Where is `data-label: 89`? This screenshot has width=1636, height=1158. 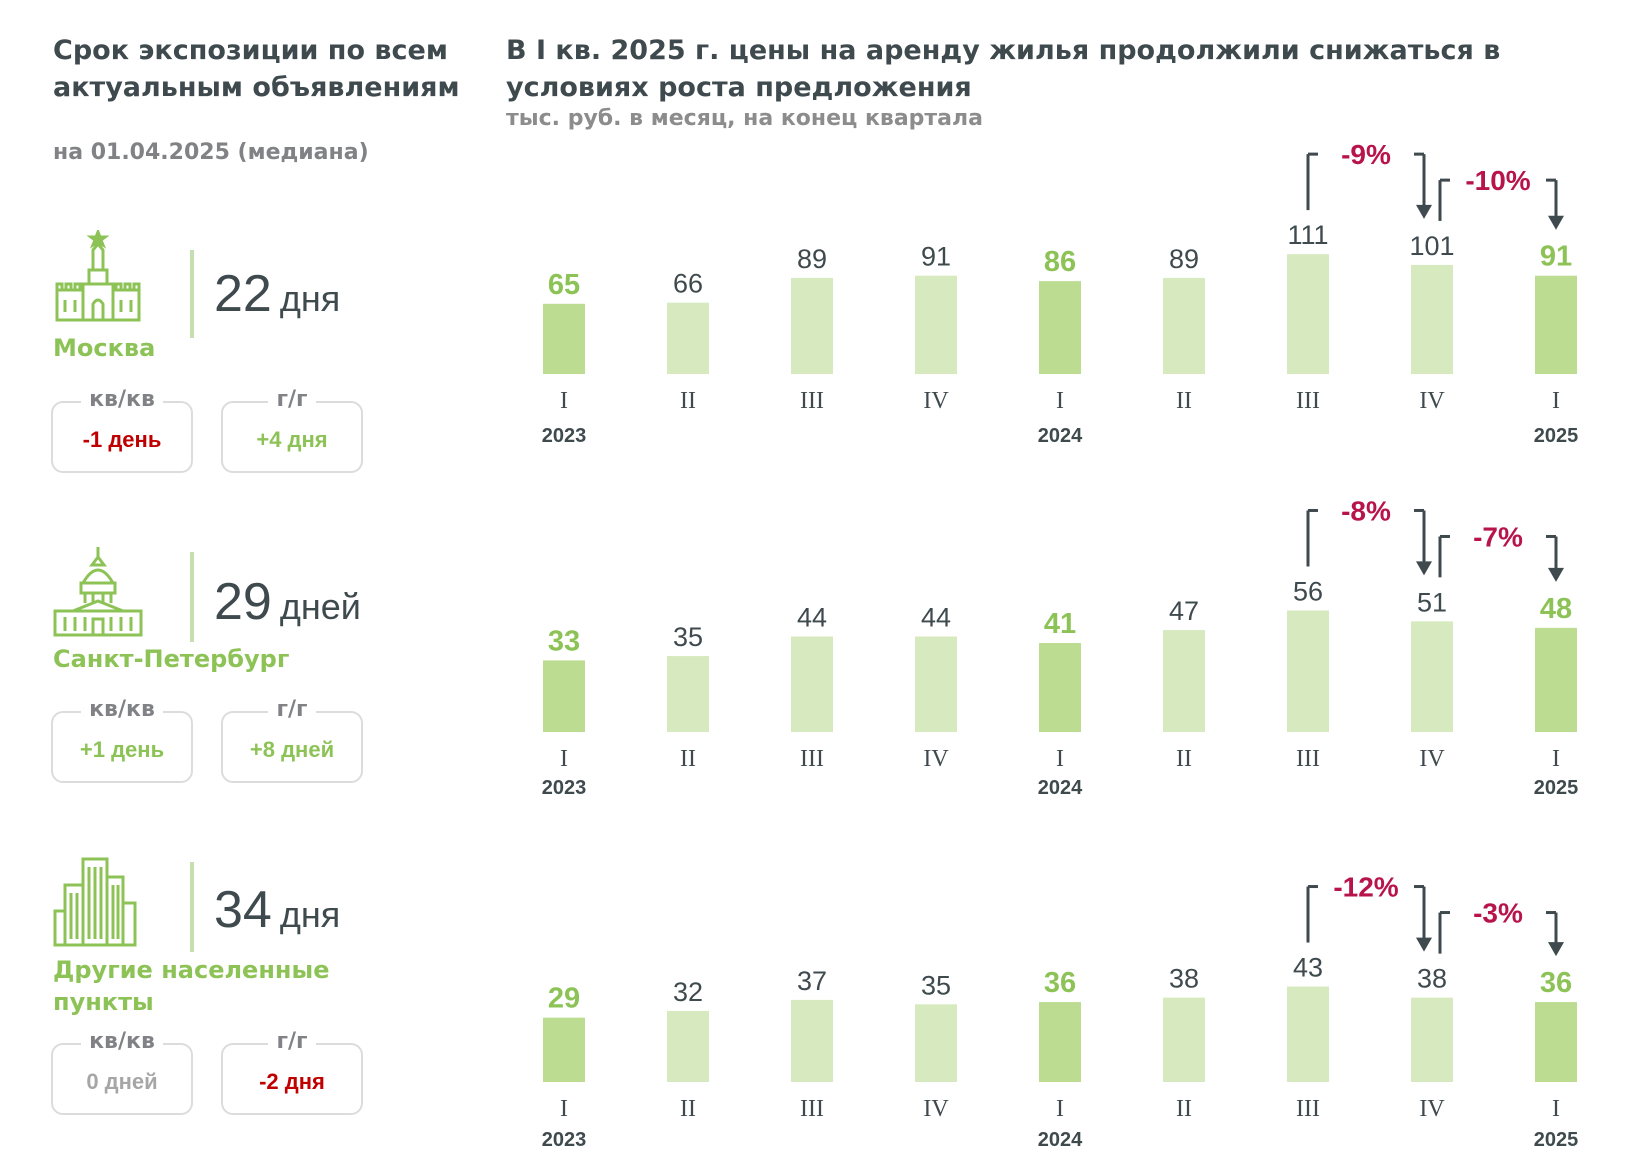
data-label: 89 is located at coordinates (812, 259).